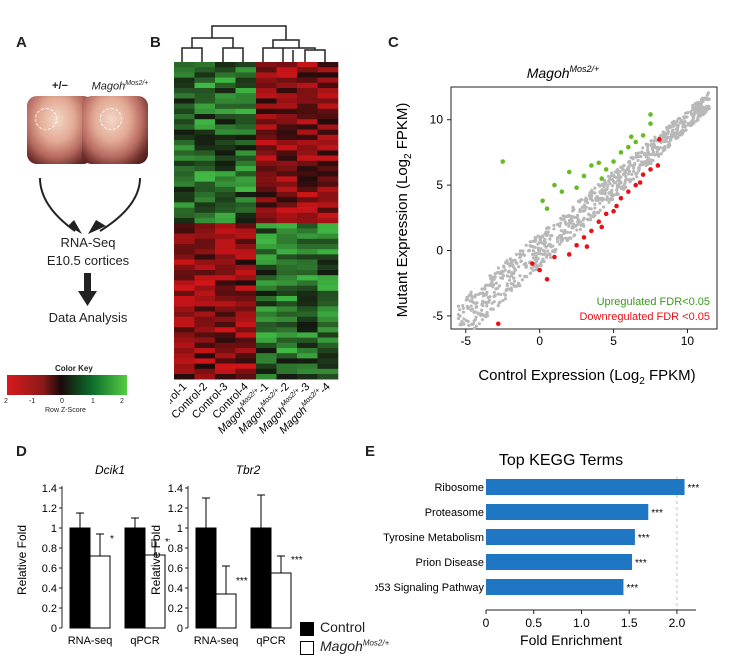  What do you see at coordinates (256, 221) in the screenshot?
I see `heatmap-cells` at bounding box center [256, 221].